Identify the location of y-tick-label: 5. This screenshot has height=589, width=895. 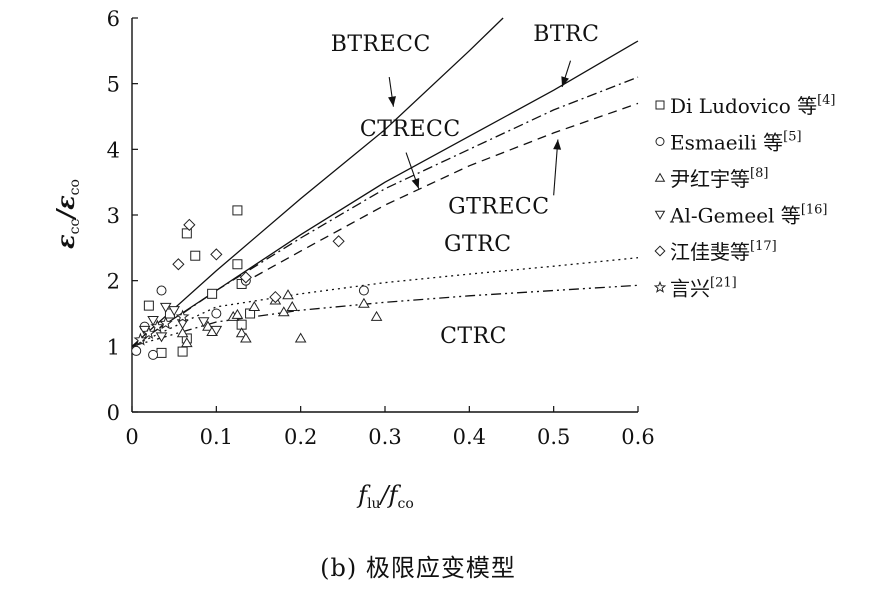
(113, 85).